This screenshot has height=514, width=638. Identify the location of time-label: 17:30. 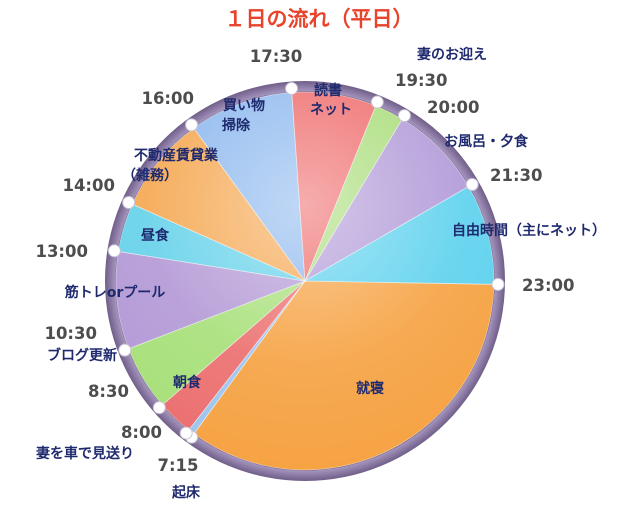
(276, 56).